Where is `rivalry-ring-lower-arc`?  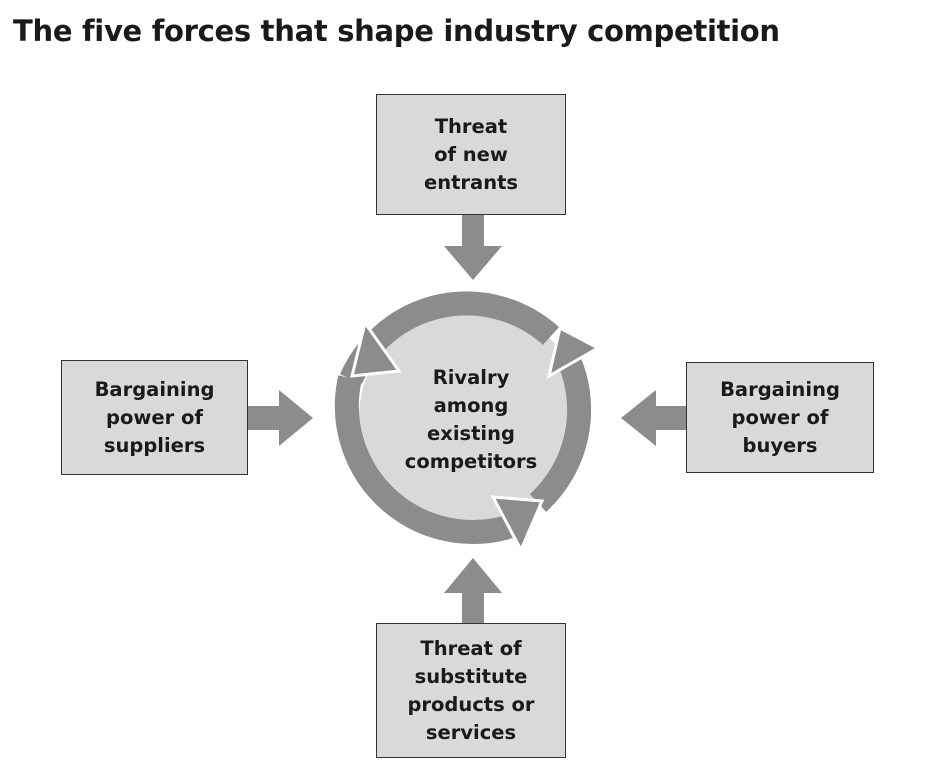 rivalry-ring-lower-arc is located at coordinates (430, 459).